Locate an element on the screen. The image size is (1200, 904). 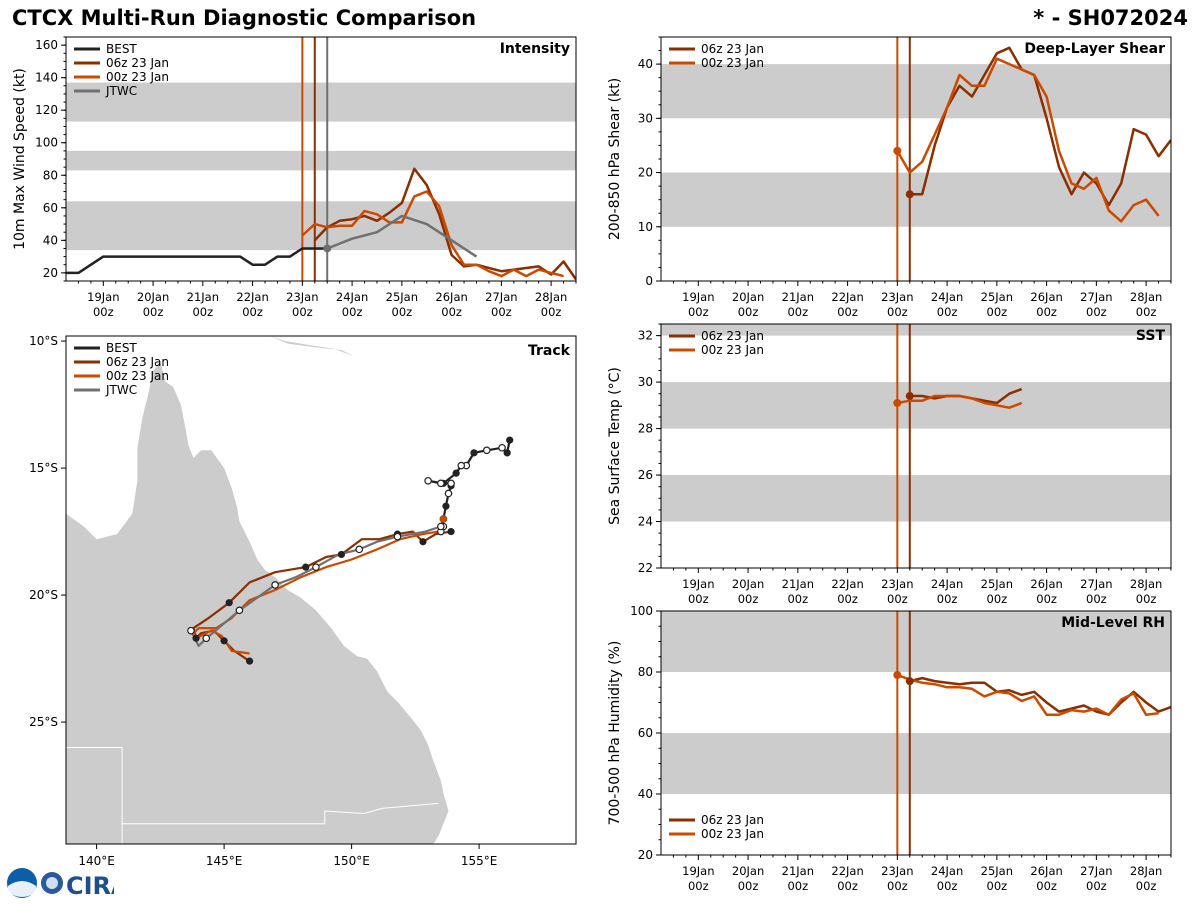
sst-ytick-label: 28 is located at coordinates (645, 429).